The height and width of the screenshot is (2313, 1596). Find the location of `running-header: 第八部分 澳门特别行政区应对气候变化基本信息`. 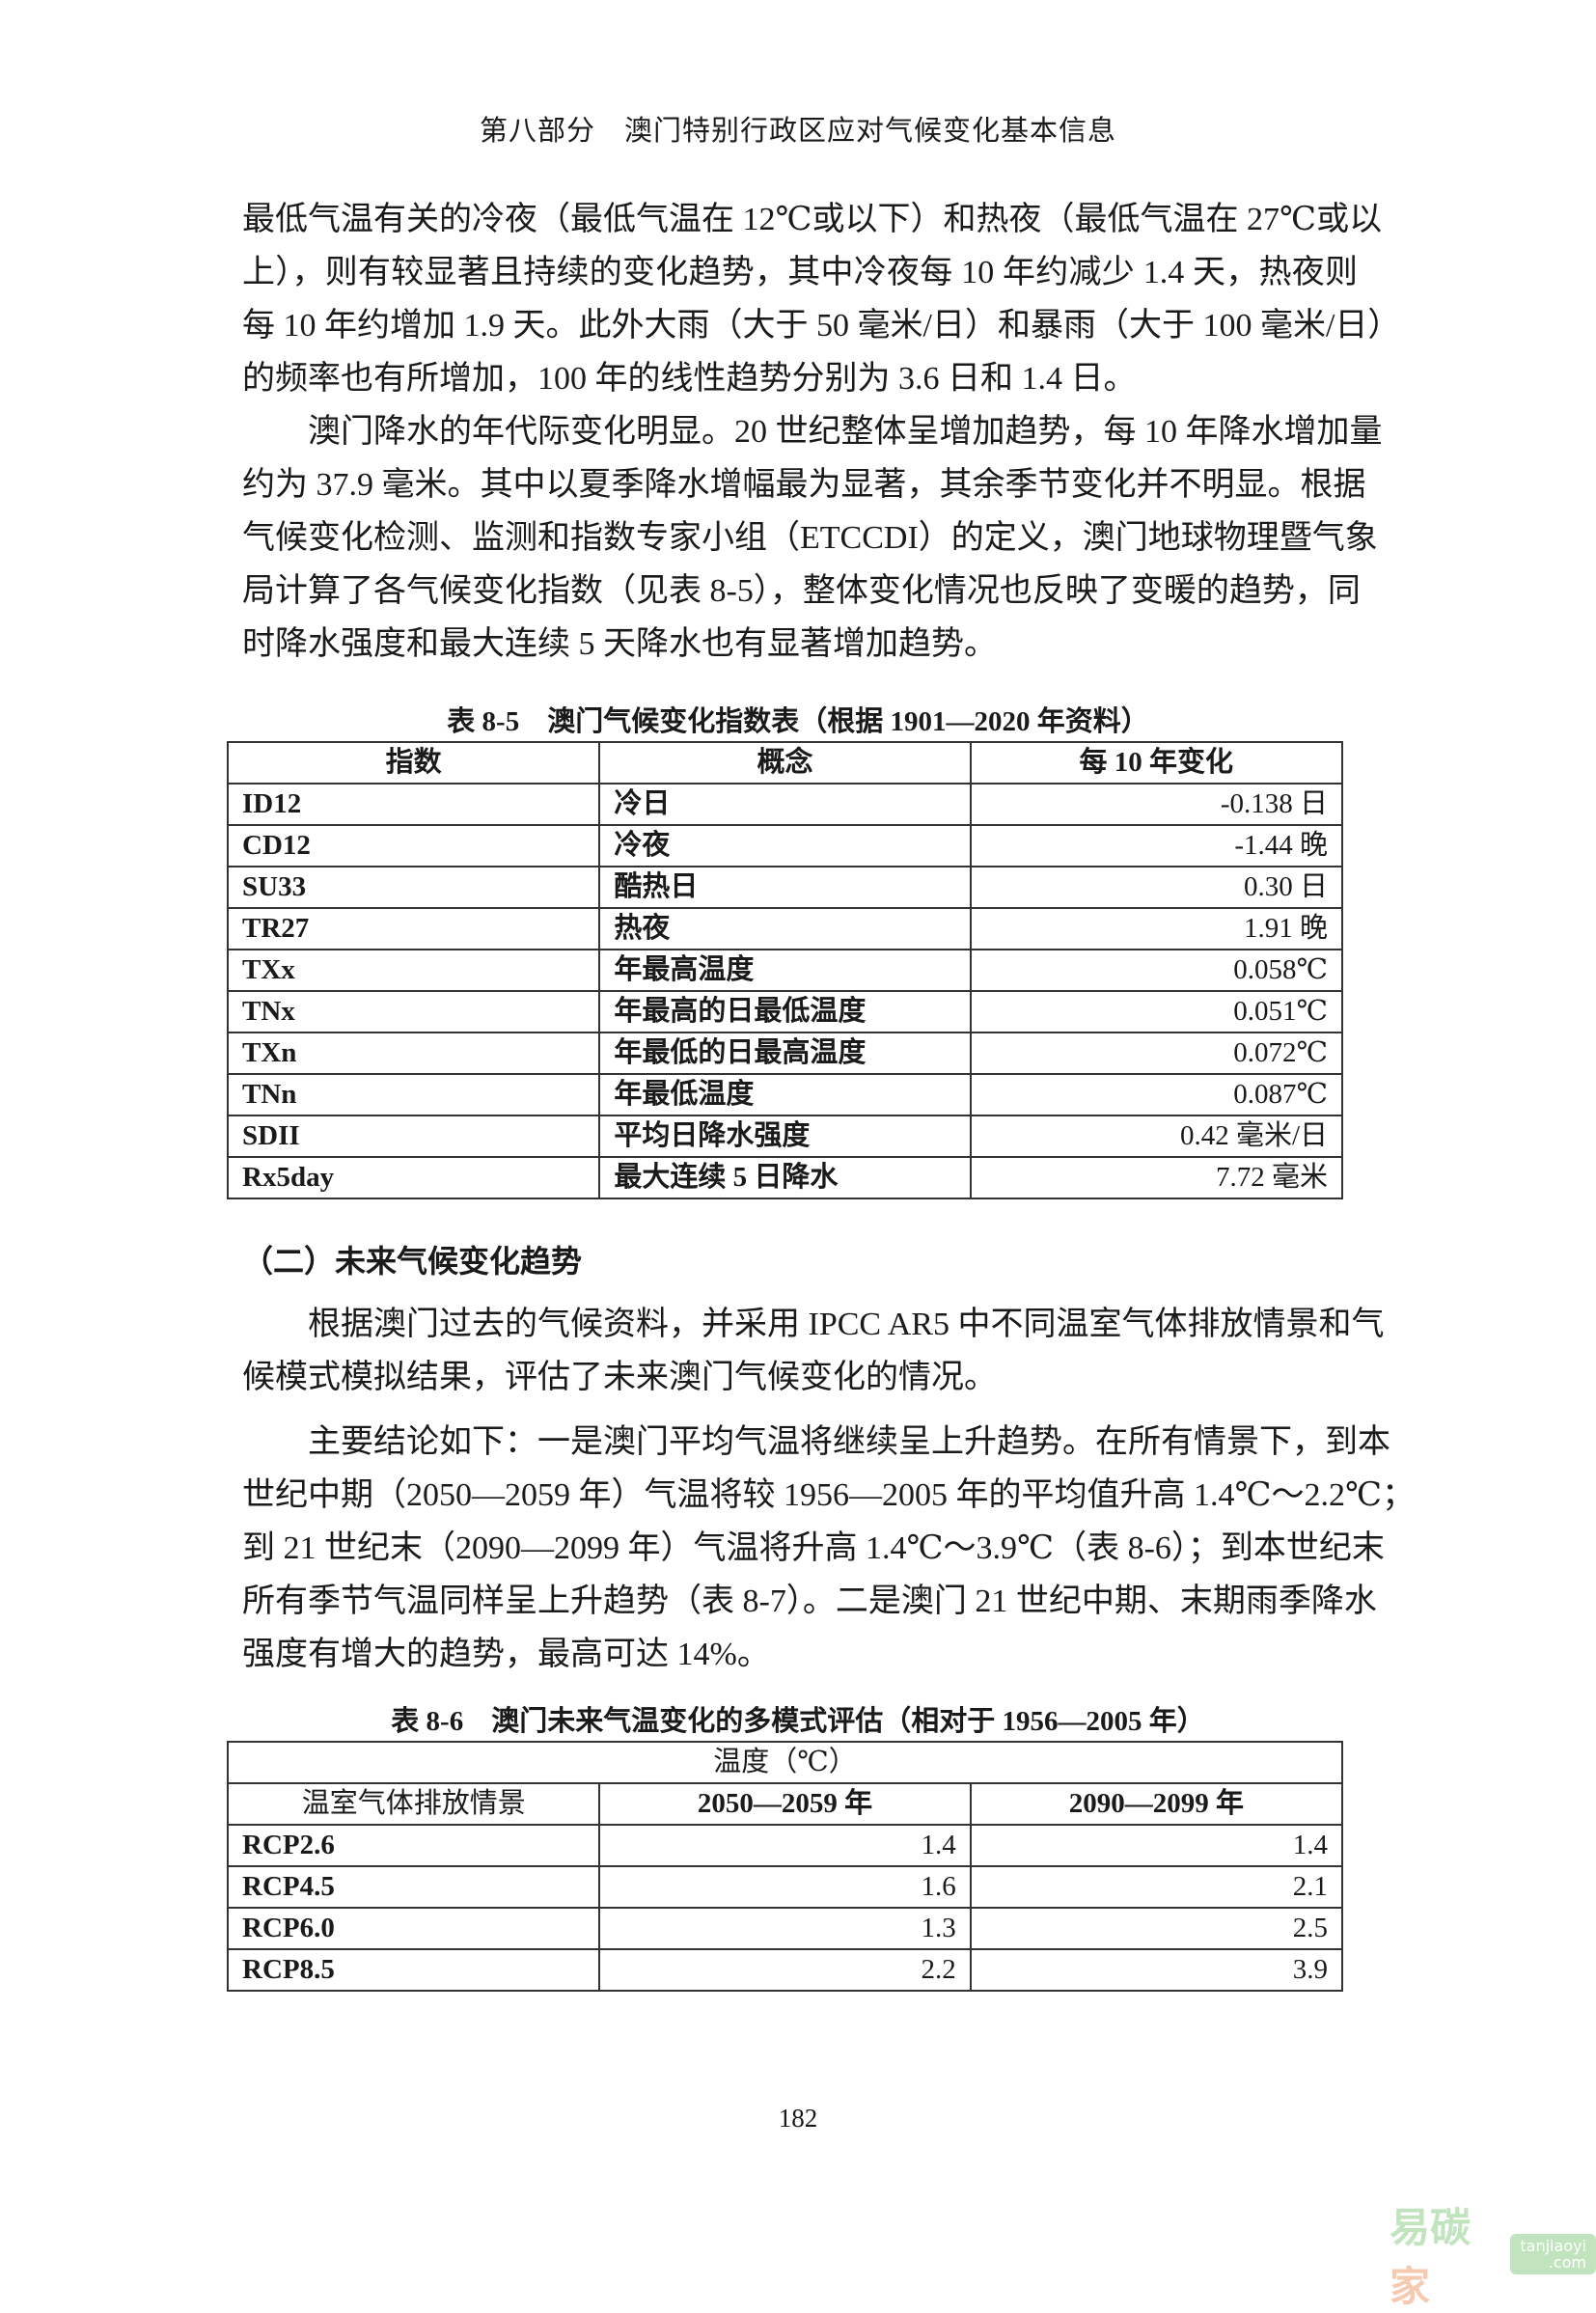

running-header: 第八部分 澳门特别行政区应对气候变化基本信息 is located at coordinates (798, 131).